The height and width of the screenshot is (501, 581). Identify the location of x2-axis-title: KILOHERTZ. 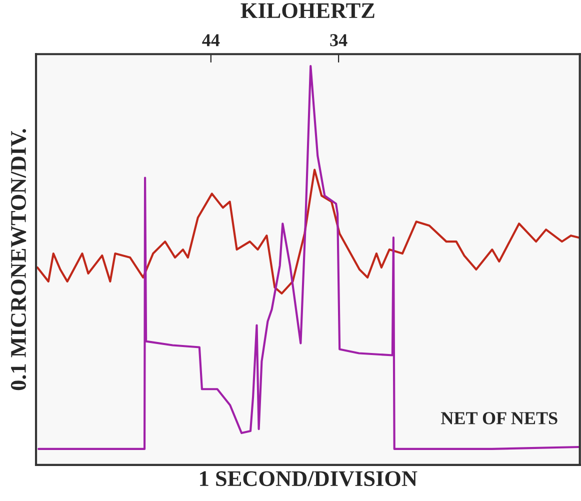
(307, 10).